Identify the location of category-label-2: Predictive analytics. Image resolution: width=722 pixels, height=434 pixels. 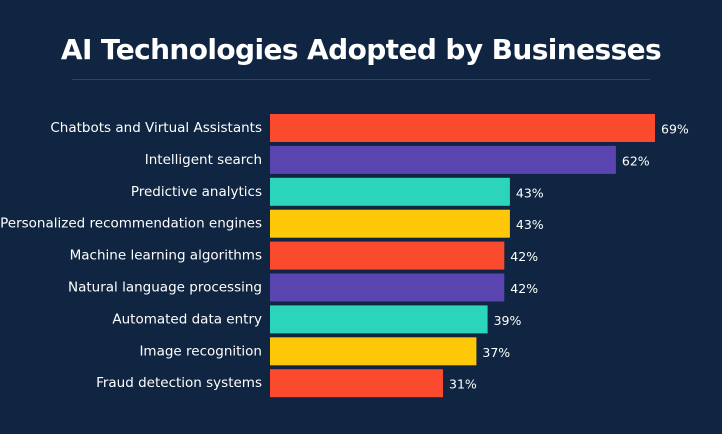
(196, 192).